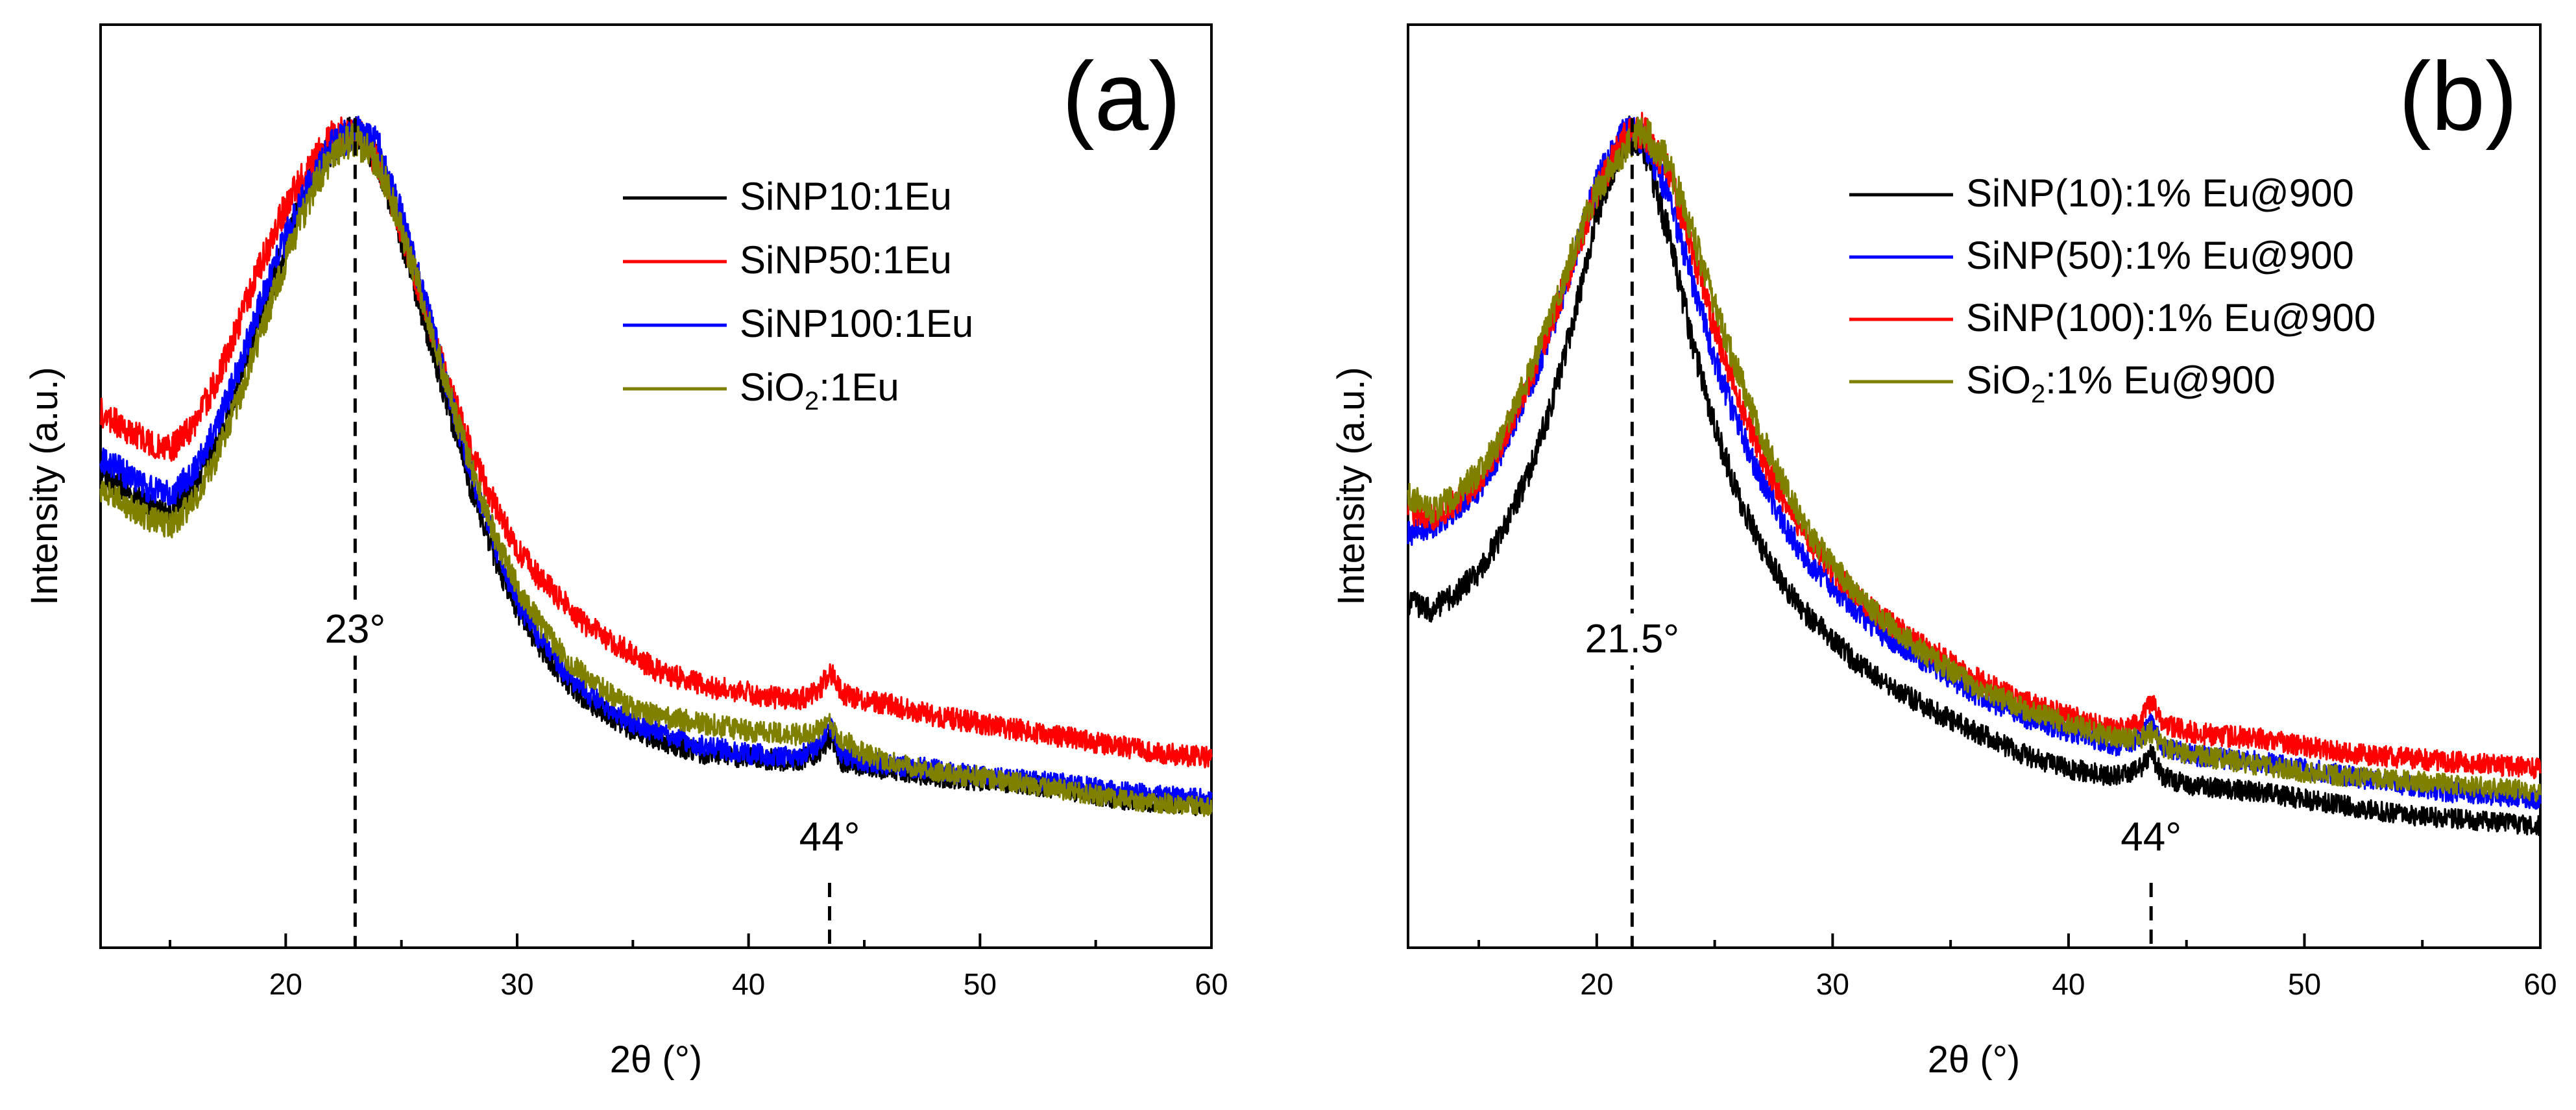  I want to click on panel-a-legend: SiNP10:1Eu SiNP50:1Eu SiNP100:1Eu SiO2:1Eu, so click(798, 295).